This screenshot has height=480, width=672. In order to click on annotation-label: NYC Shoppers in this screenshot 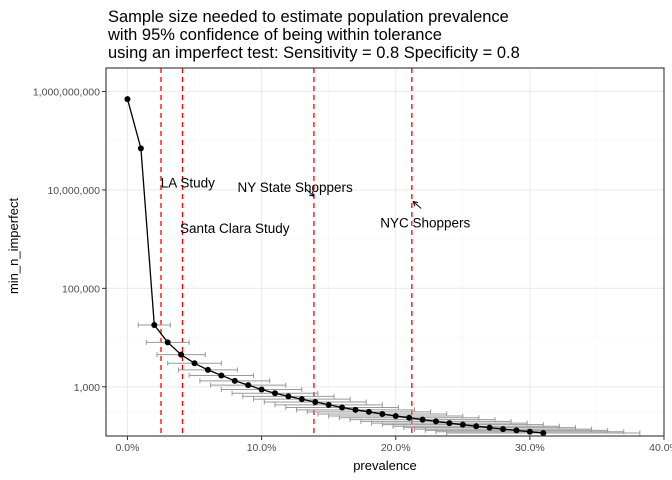, I will do `click(425, 222)`.